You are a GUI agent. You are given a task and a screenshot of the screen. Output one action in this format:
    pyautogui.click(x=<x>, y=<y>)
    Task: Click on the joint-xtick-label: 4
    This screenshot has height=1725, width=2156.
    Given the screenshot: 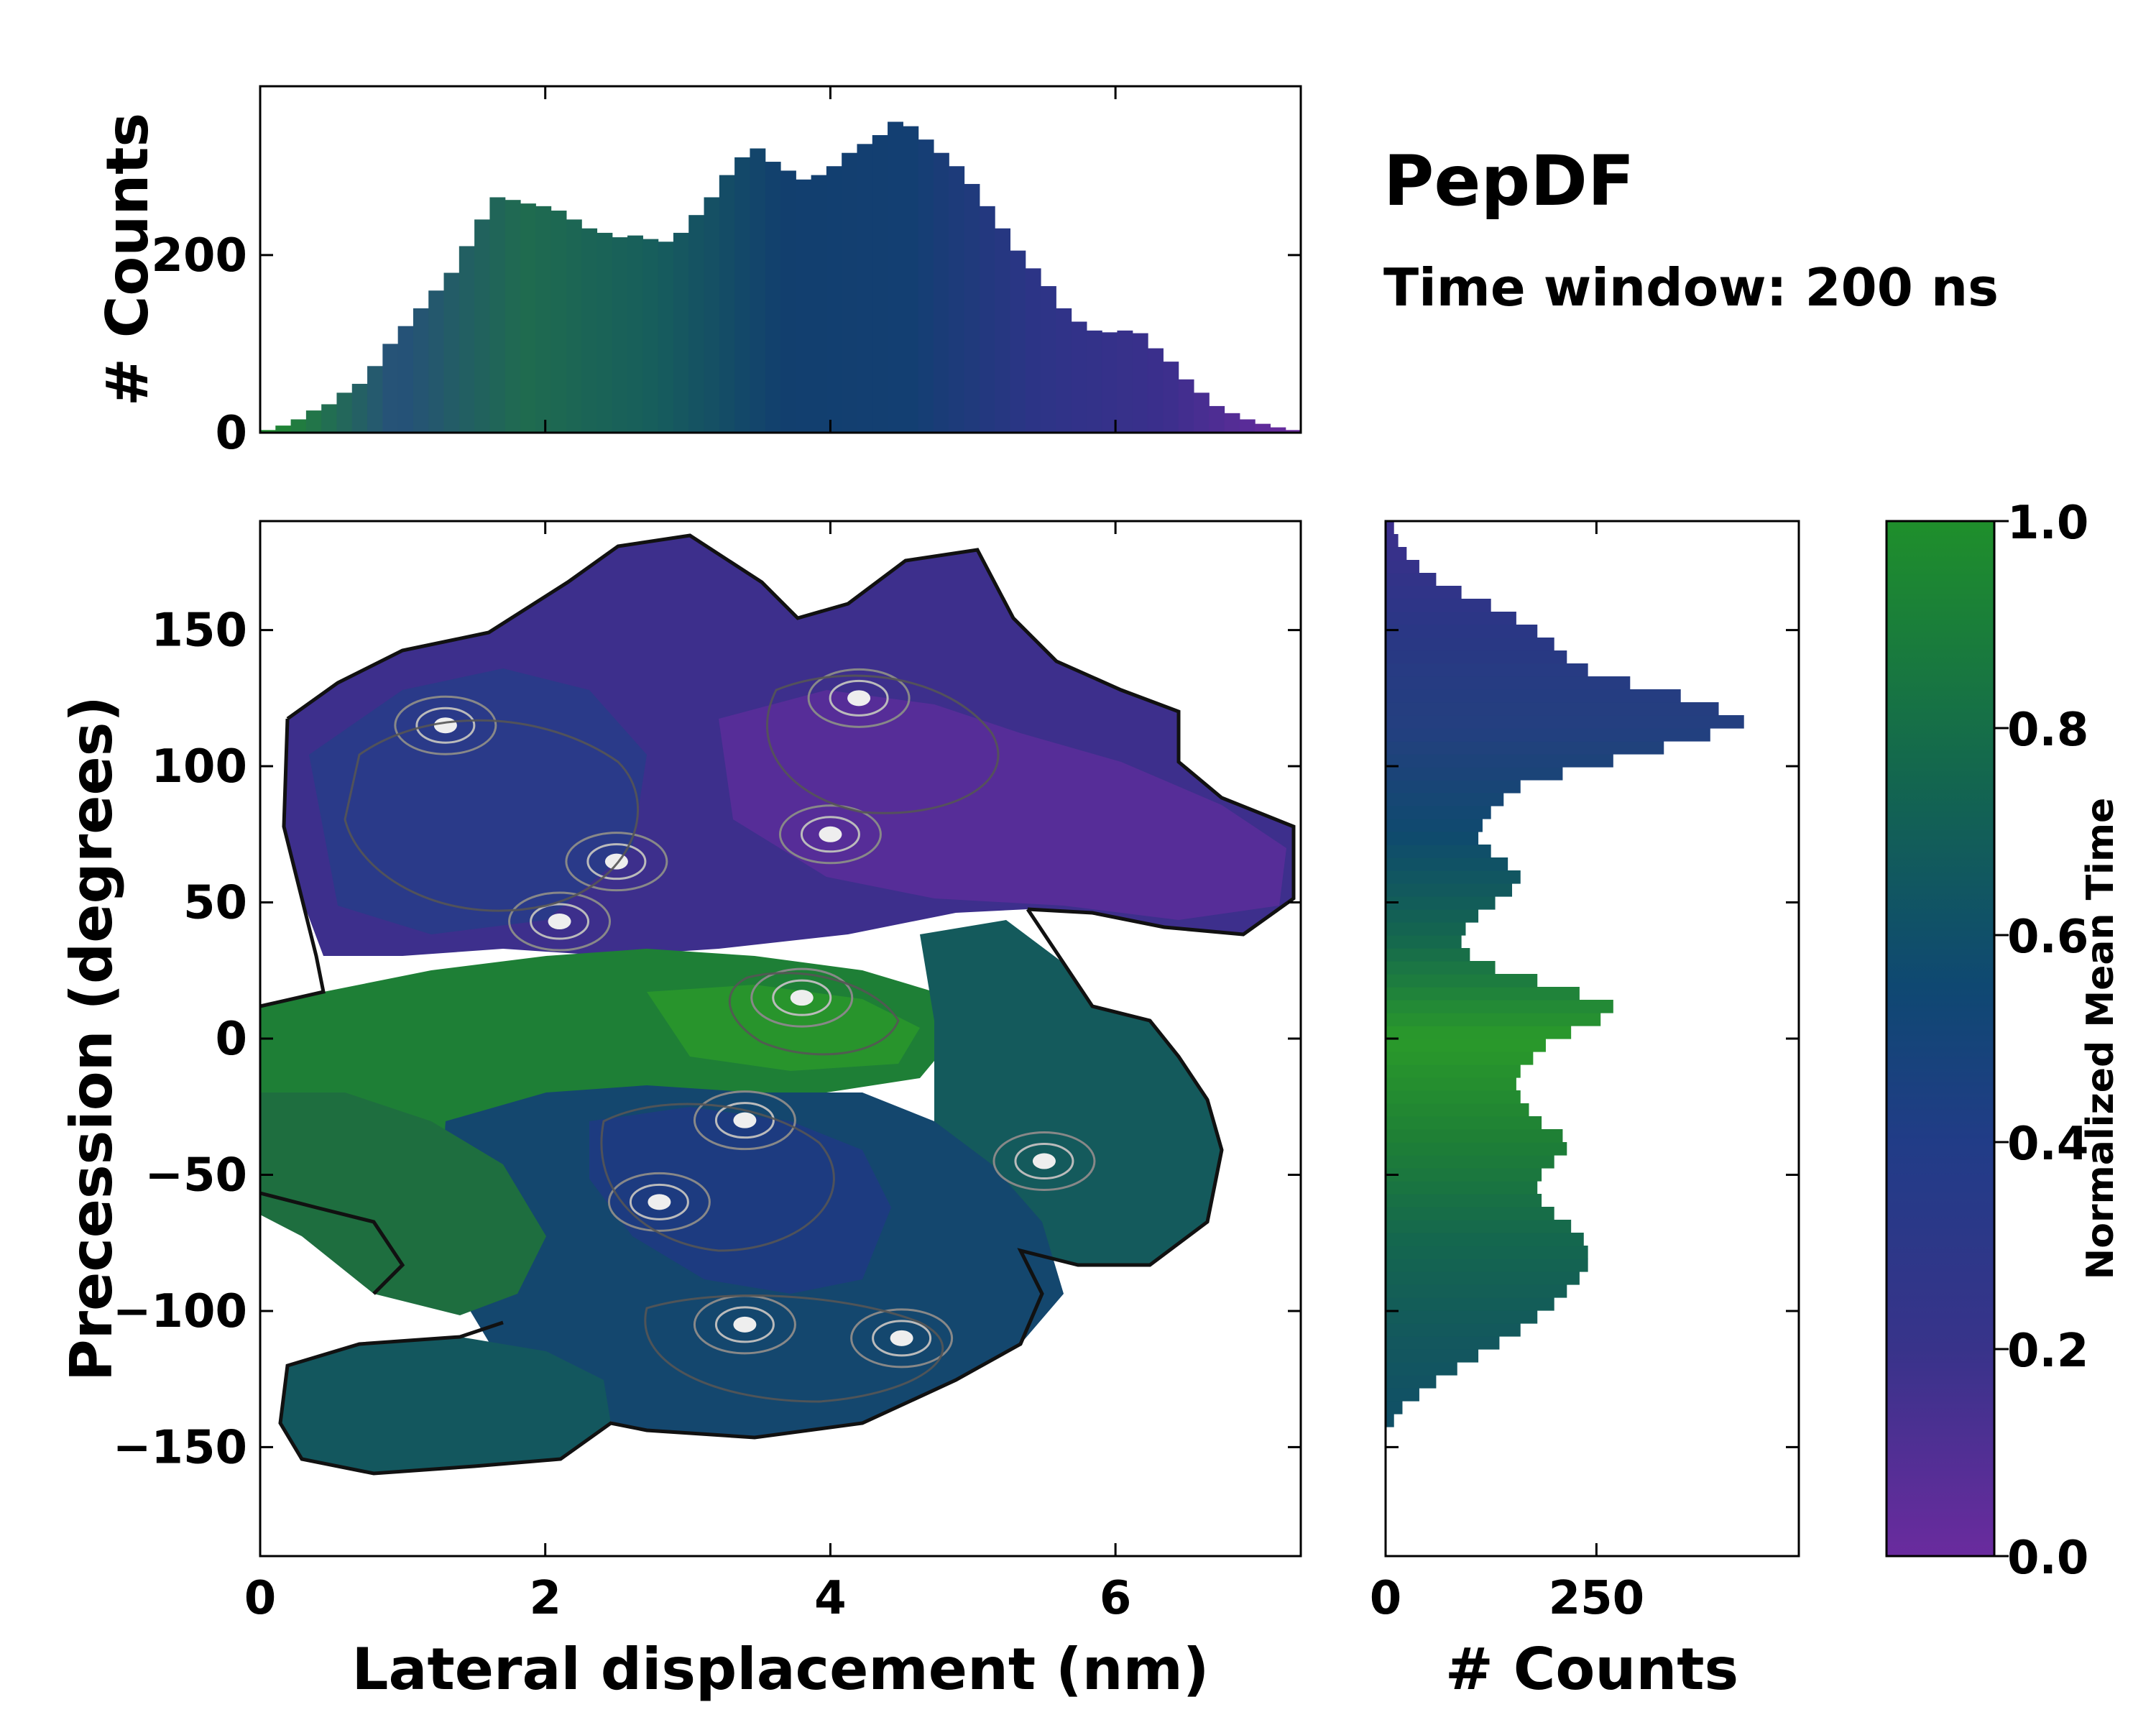 What is the action you would take?
    pyautogui.click(x=831, y=1598)
    